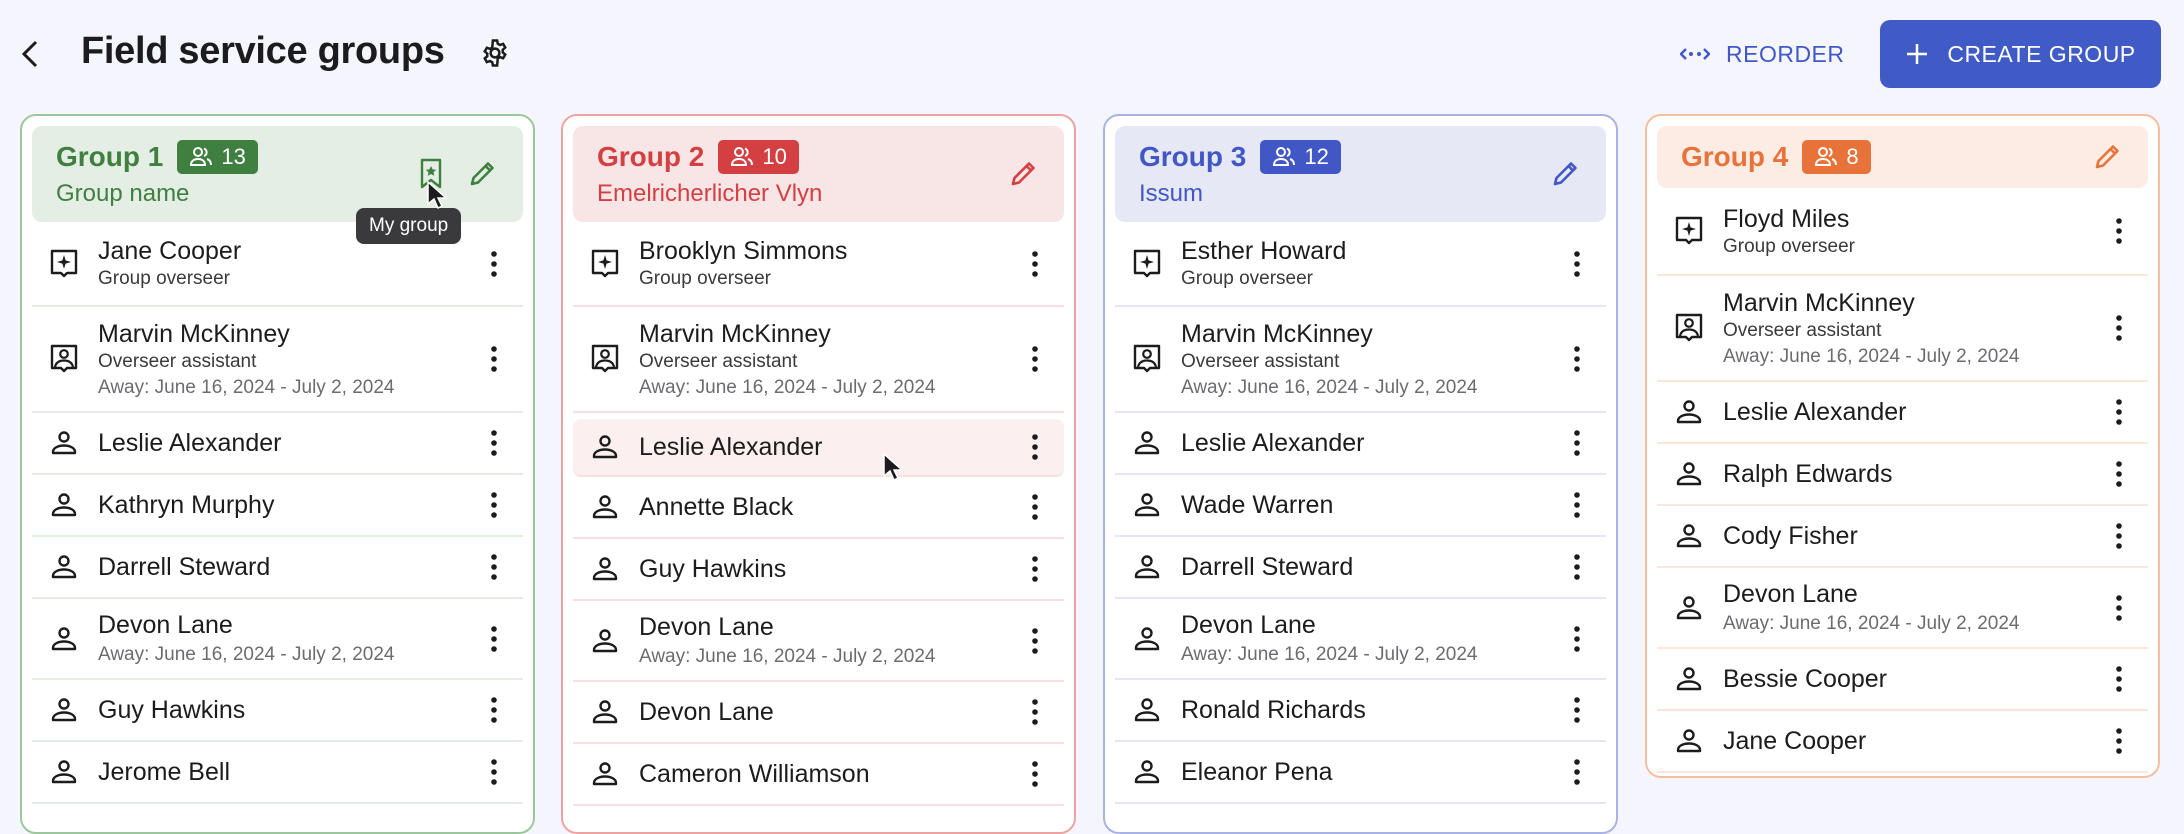 This screenshot has height=834, width=2184. I want to click on member-row: Floyd Miles Group overseer, so click(1902, 232).